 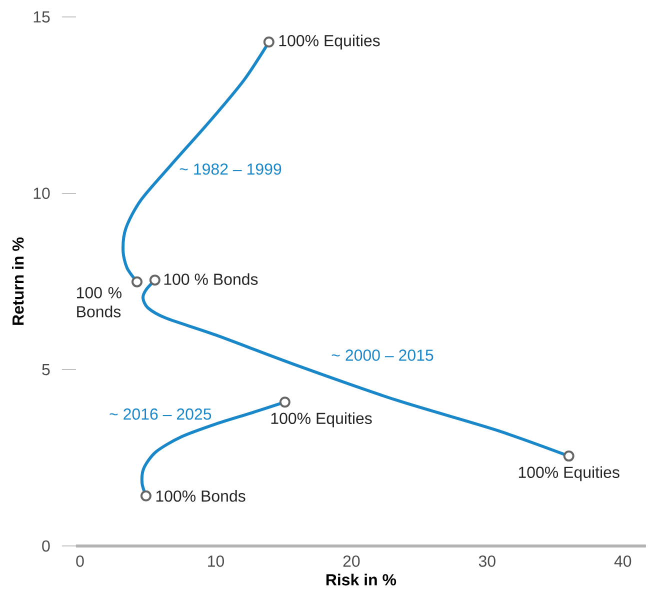 I want to click on y-tick-label: 5, so click(x=46, y=370).